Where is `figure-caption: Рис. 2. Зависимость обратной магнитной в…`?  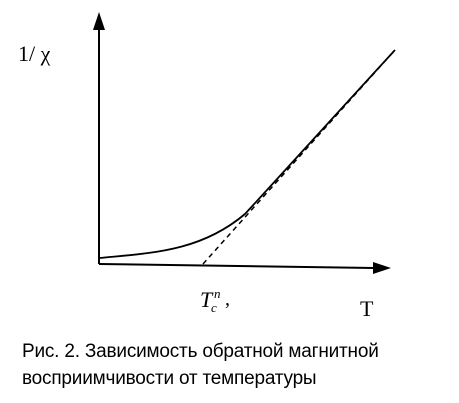 figure-caption: Рис. 2. Зависимость обратной магнитной в… is located at coordinates (237, 365).